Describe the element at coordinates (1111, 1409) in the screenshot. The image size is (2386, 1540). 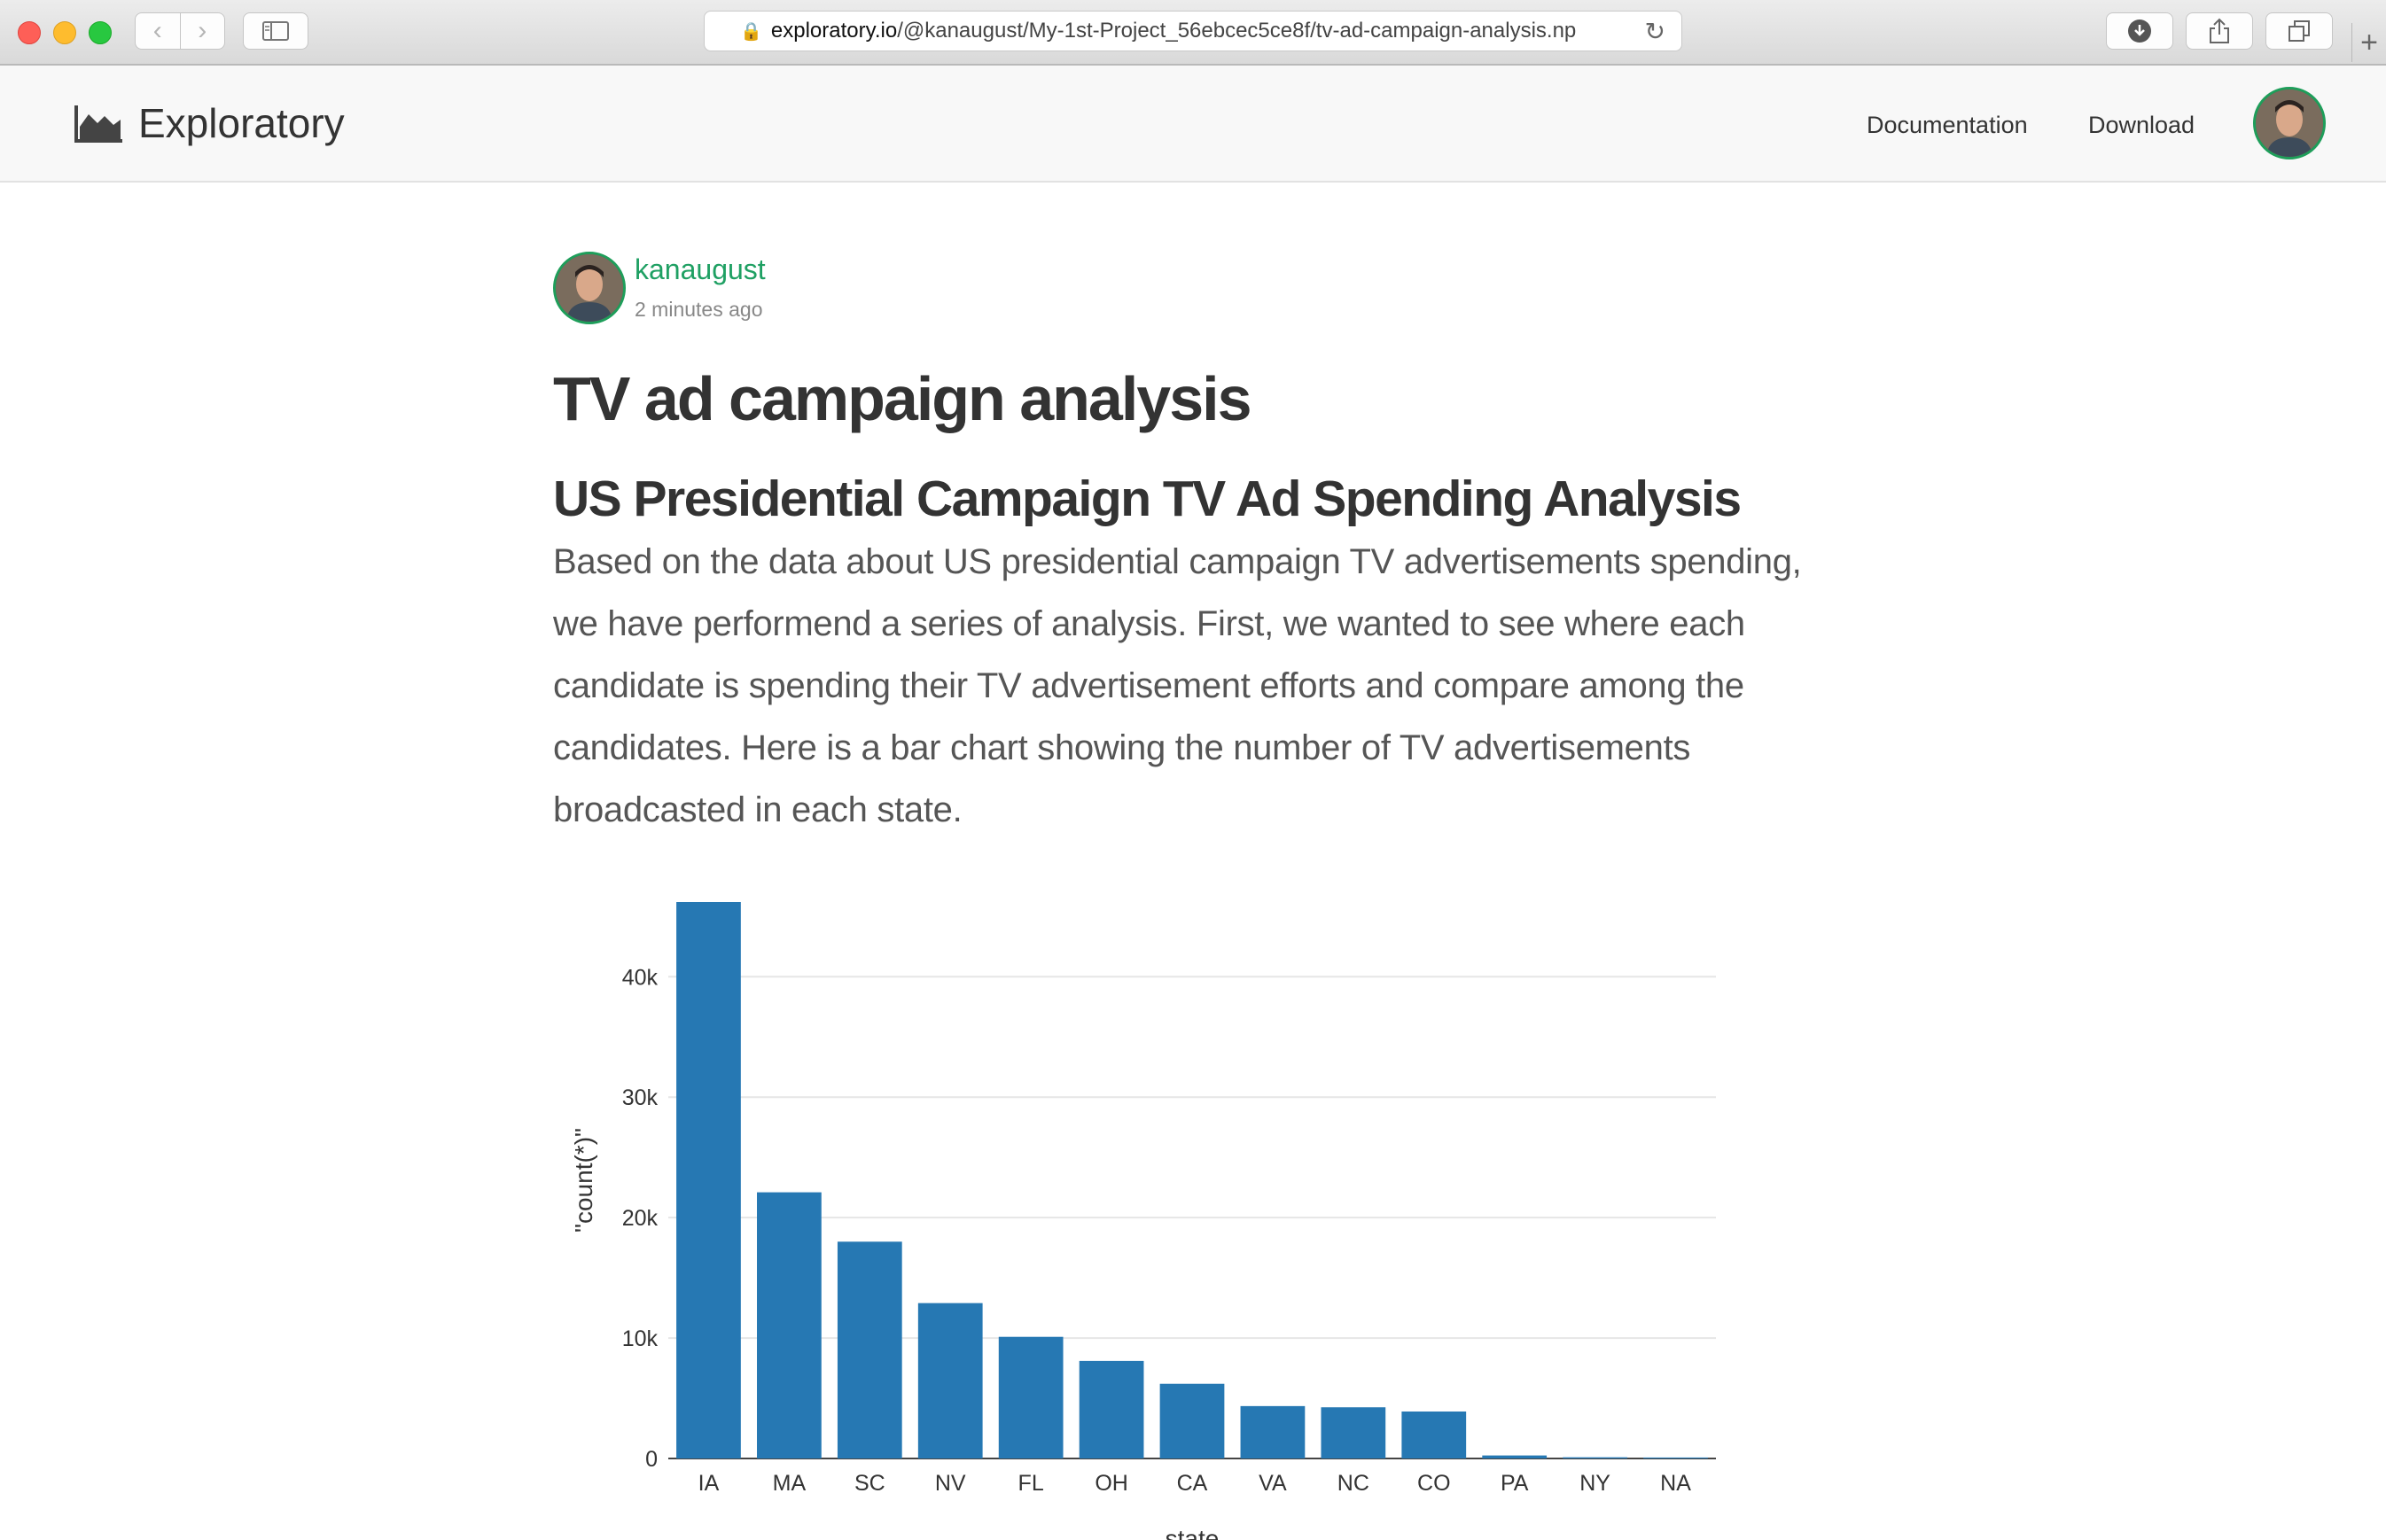
I see `bar-oh` at that location.